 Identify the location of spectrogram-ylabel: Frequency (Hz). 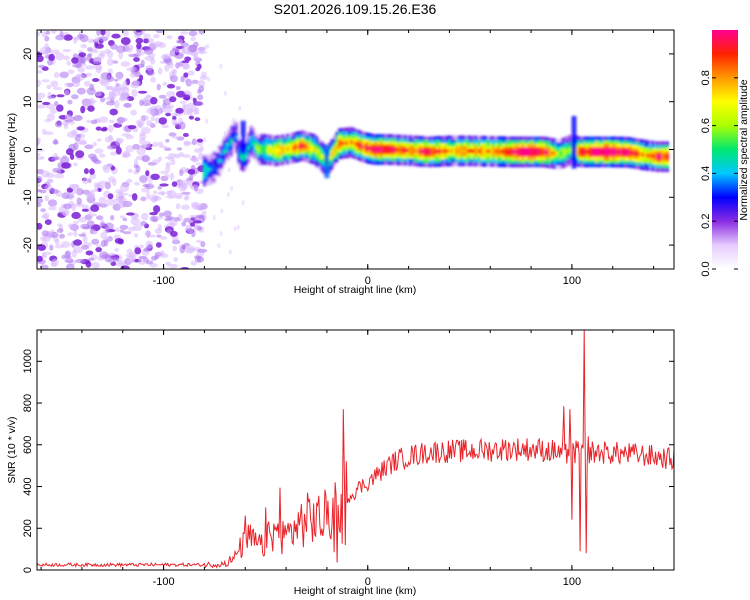
(12, 149).